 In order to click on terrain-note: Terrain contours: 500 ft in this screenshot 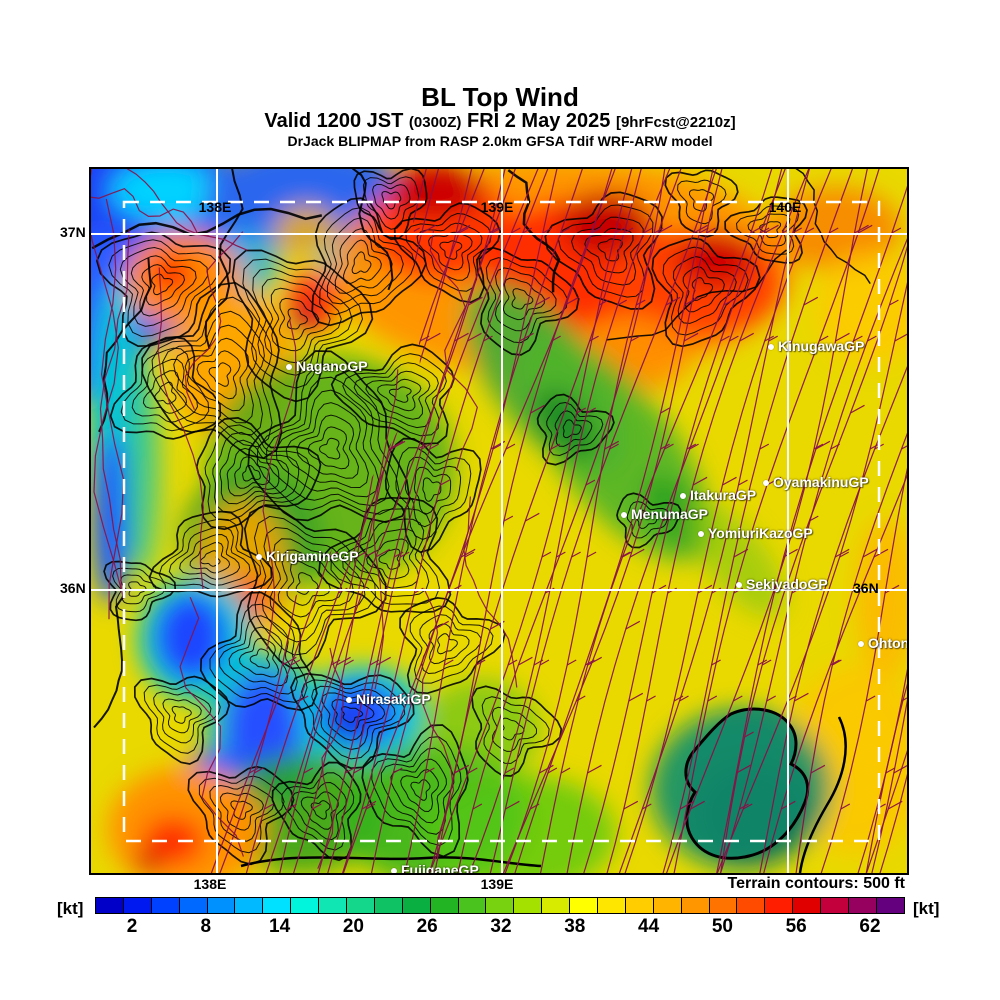, I will do `click(816, 883)`.